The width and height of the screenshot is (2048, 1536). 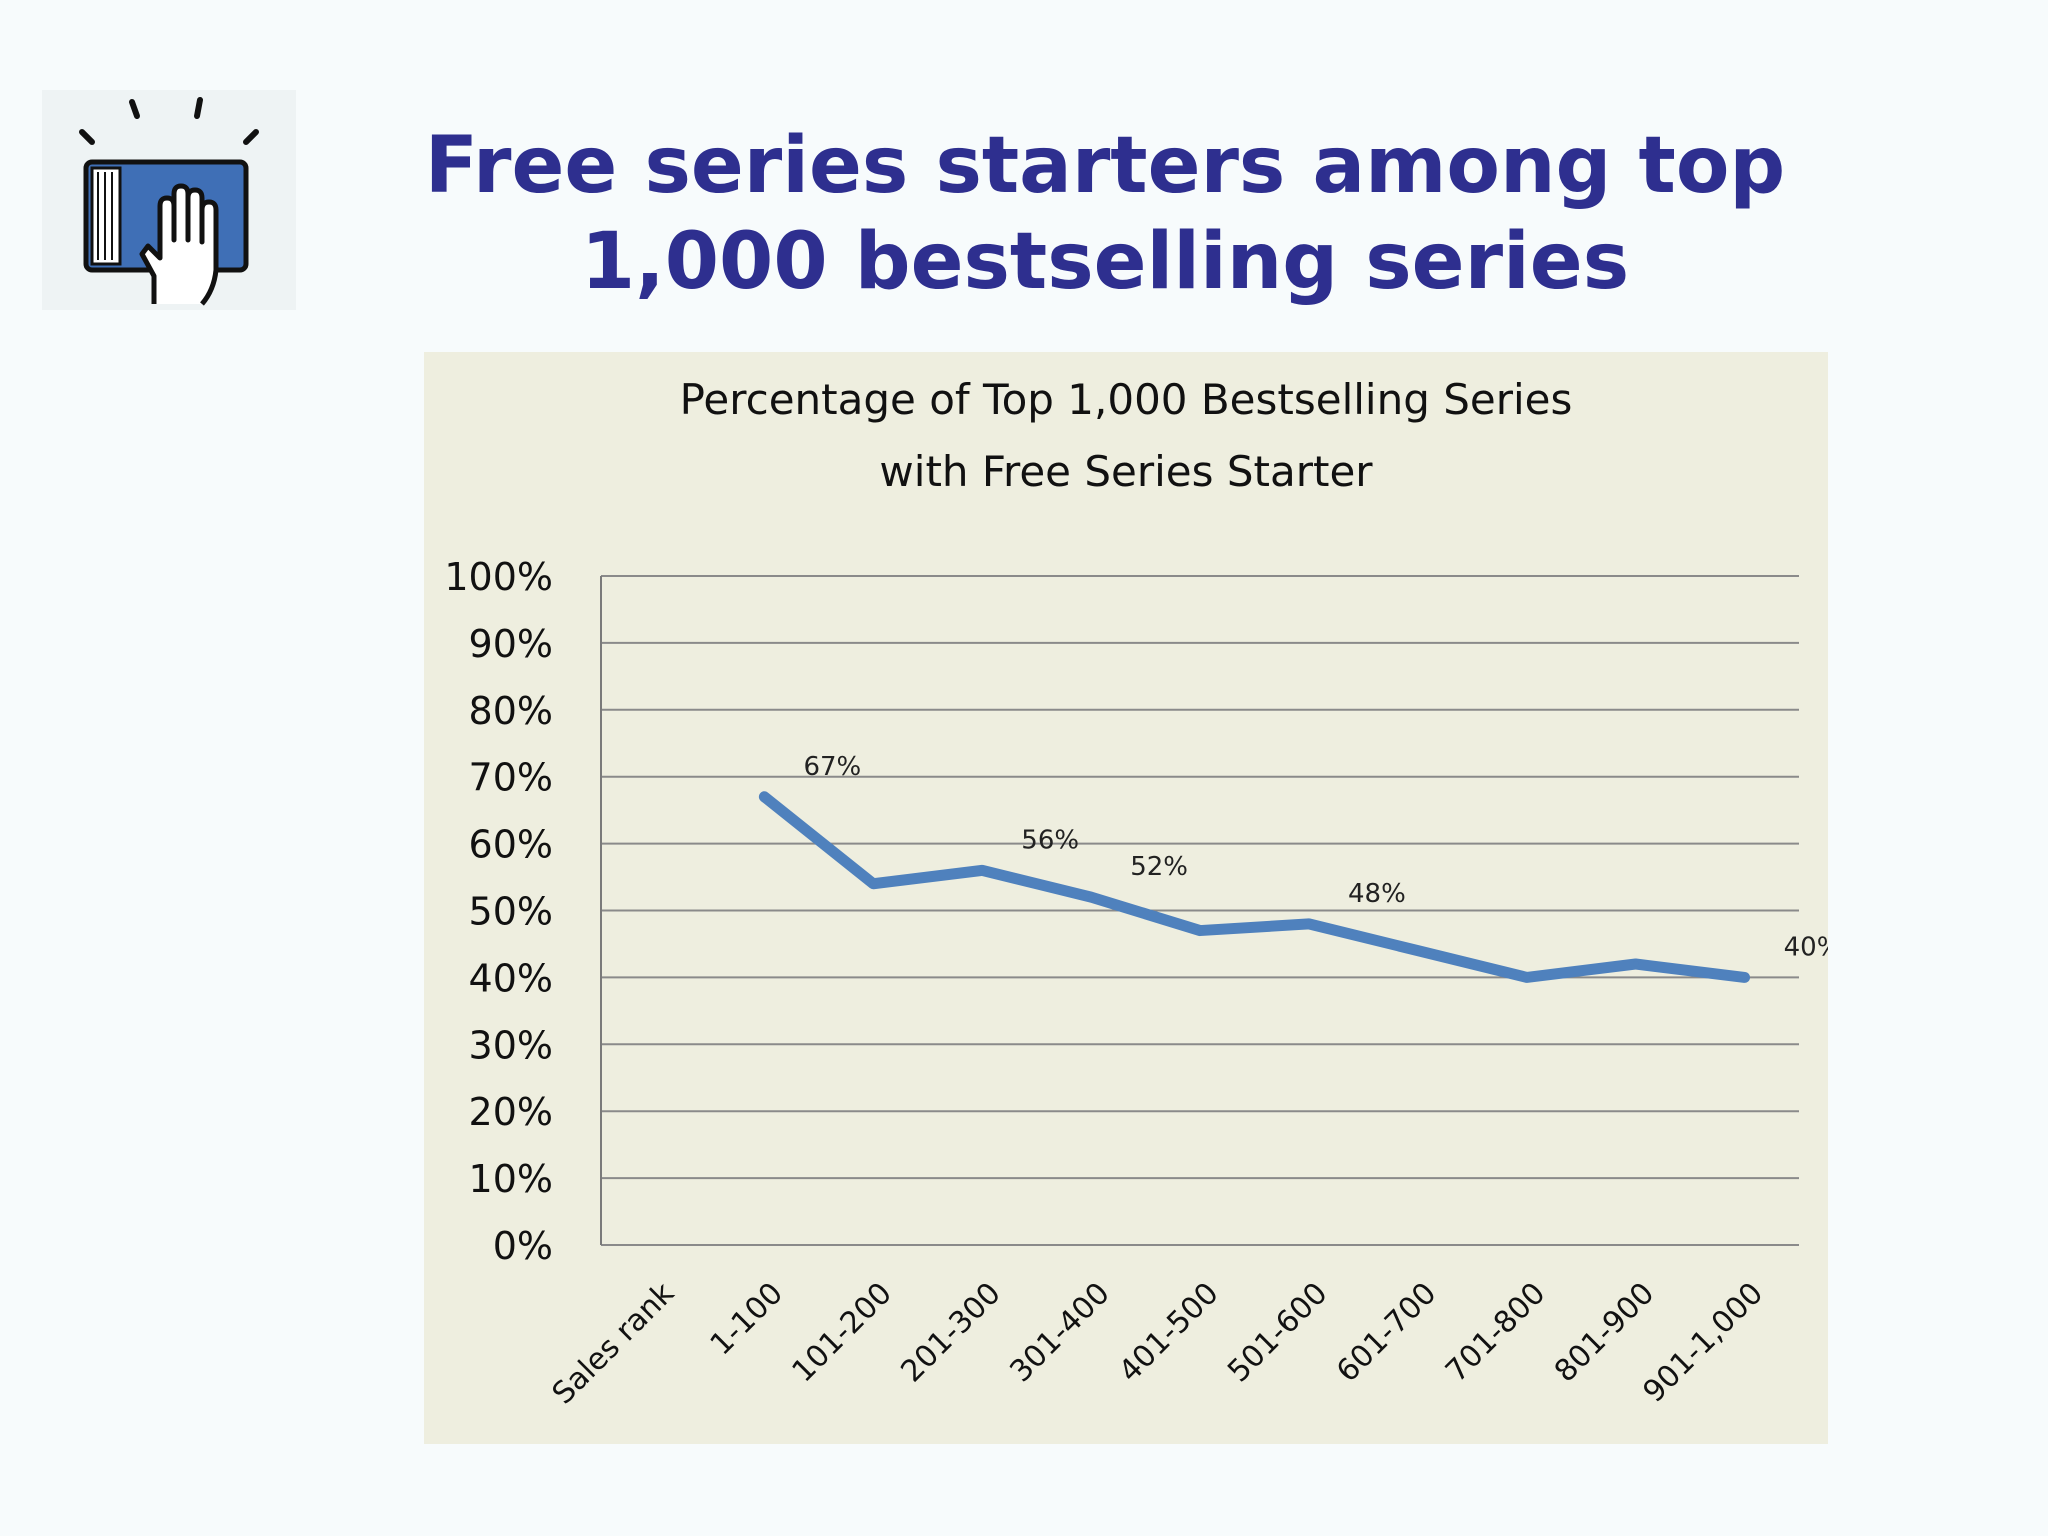 What do you see at coordinates (1704, 1343) in the screenshot?
I see `x-tick-label: 901-1,000` at bounding box center [1704, 1343].